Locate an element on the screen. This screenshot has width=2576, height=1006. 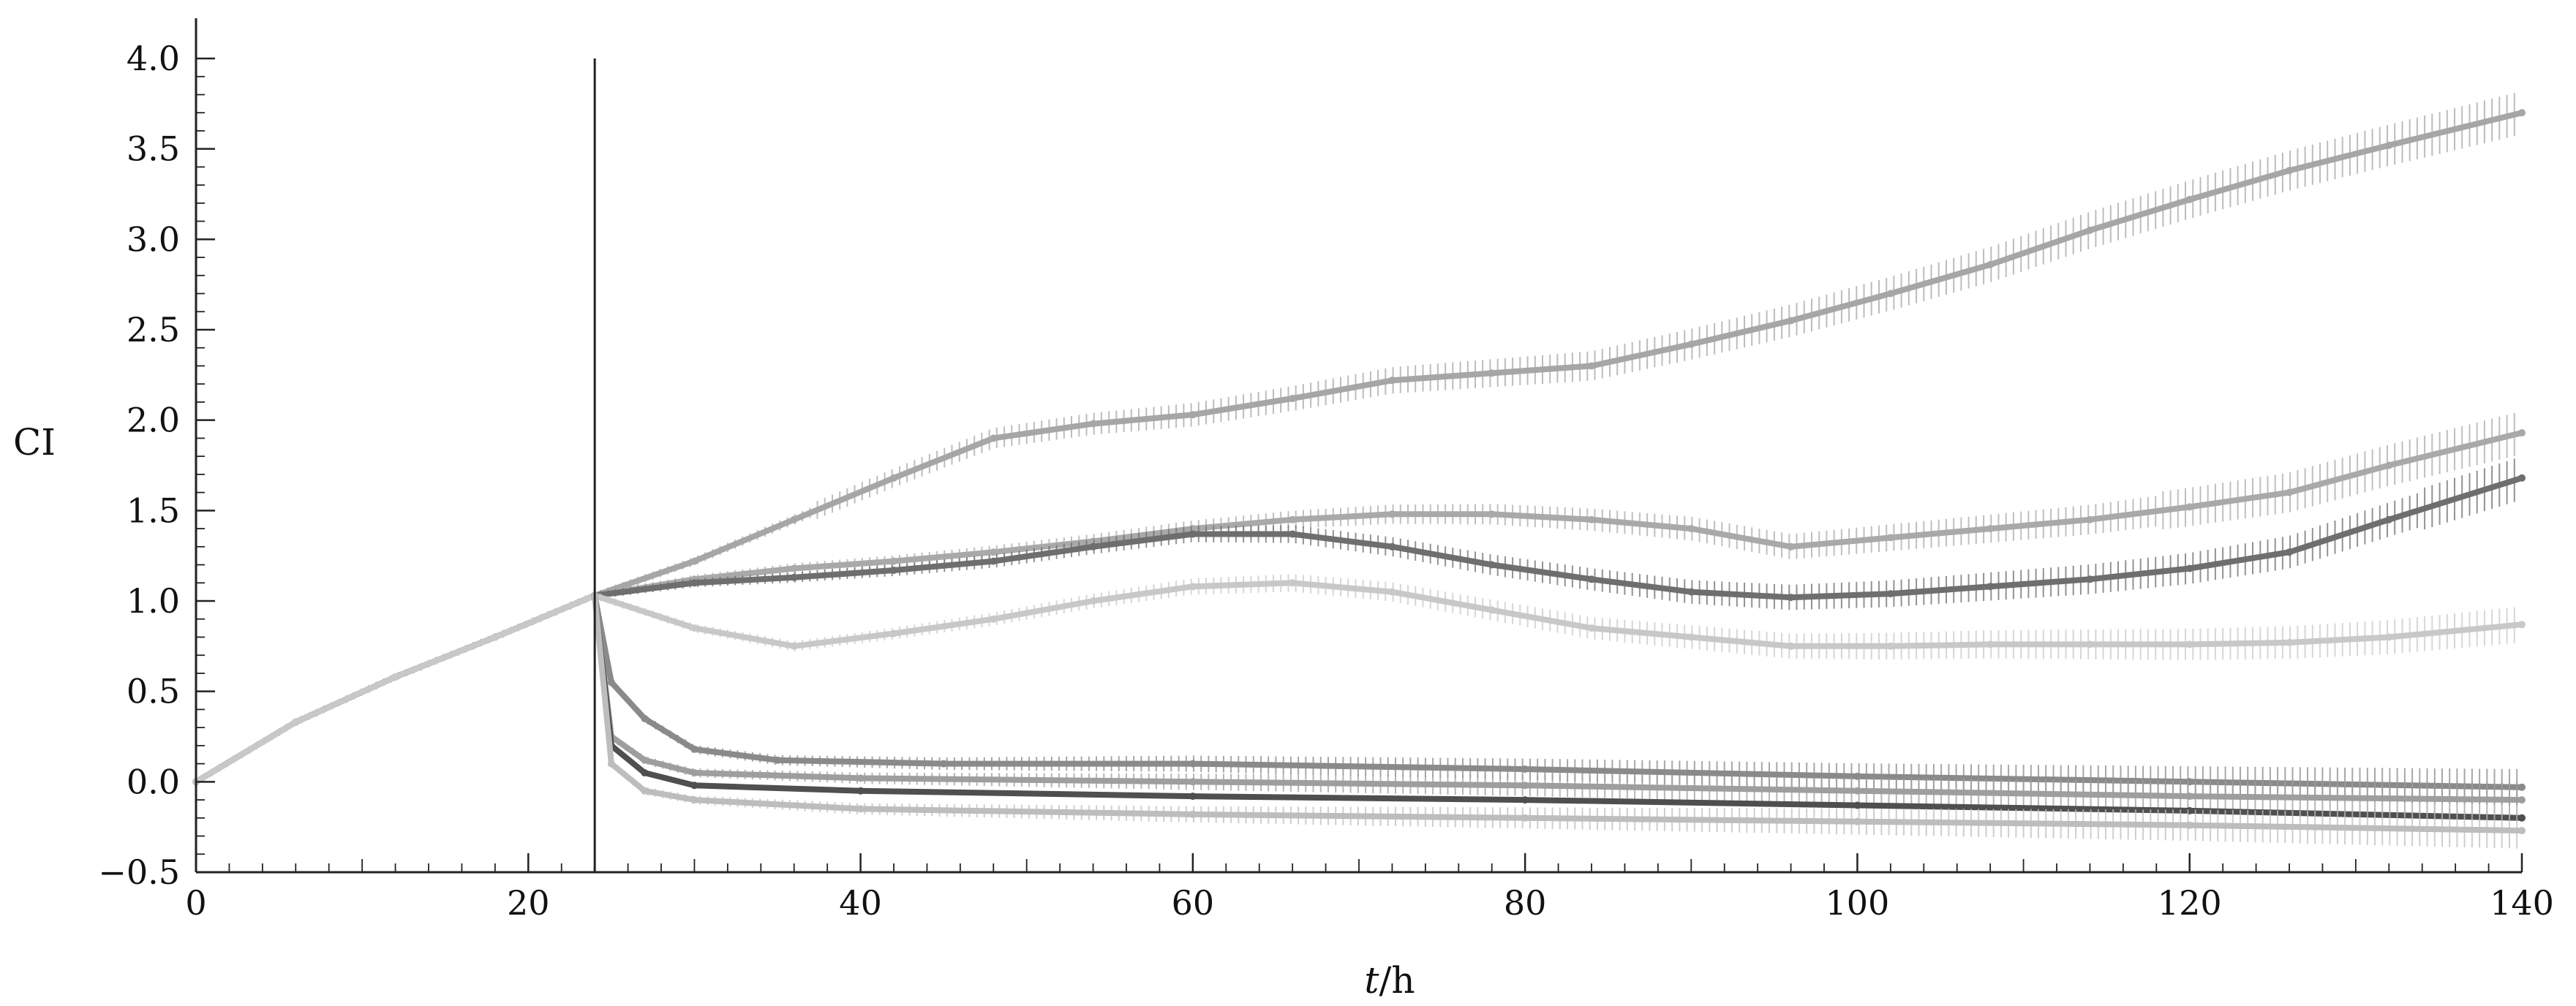
y-tick-label: 0.0 is located at coordinates (153, 781).